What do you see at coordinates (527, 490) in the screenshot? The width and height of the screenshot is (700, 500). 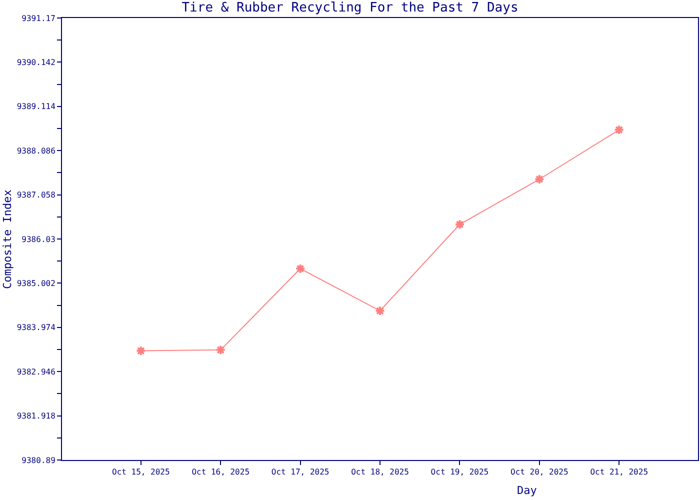 I see `x-axis-title: Day` at bounding box center [527, 490].